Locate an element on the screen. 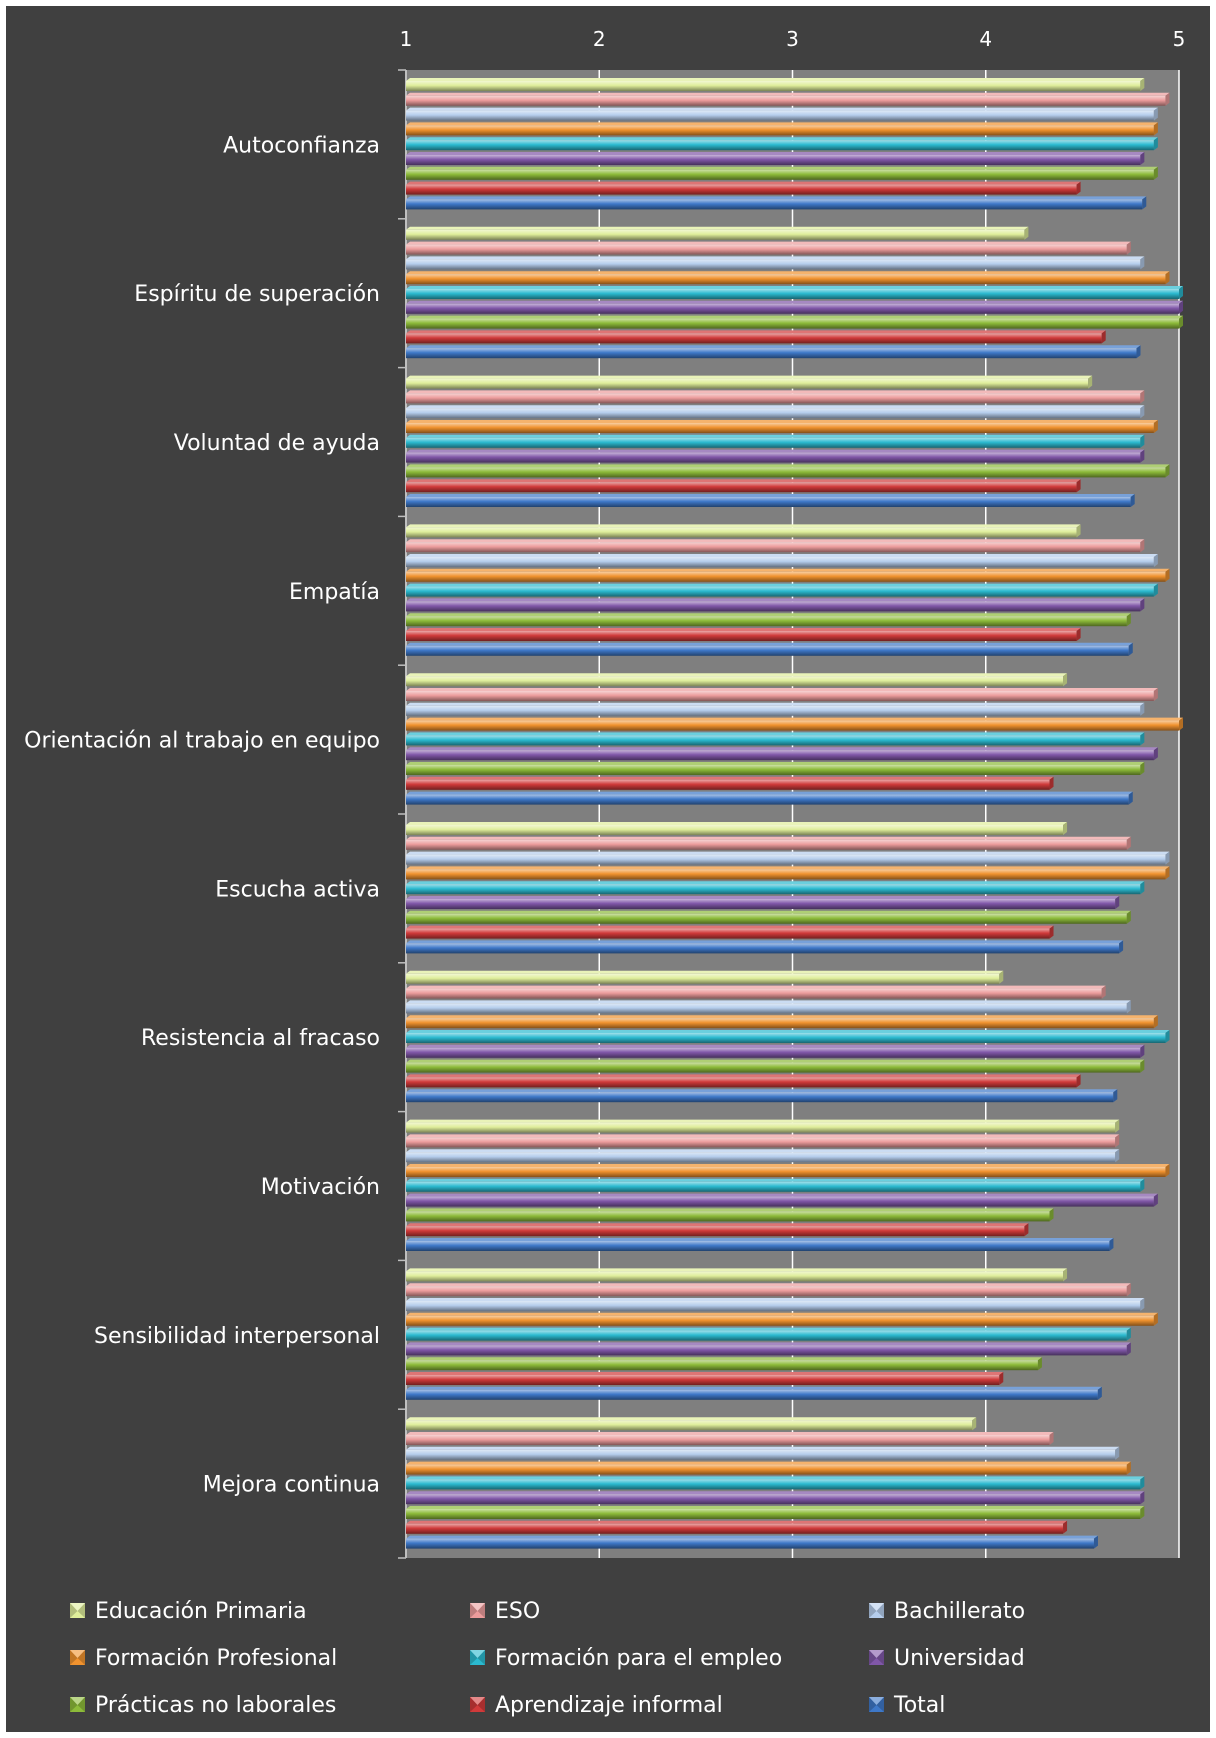  bar-voluntad-de-ayuda-bachillerato is located at coordinates (775, 412).